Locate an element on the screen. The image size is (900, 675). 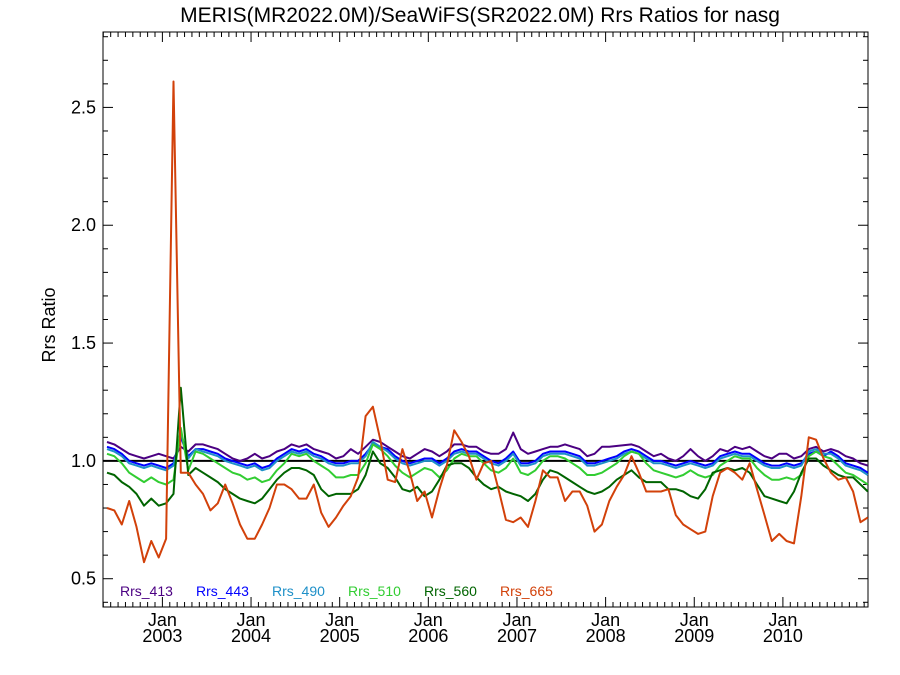
y-tick-label: 2.0 is located at coordinates (83, 225).